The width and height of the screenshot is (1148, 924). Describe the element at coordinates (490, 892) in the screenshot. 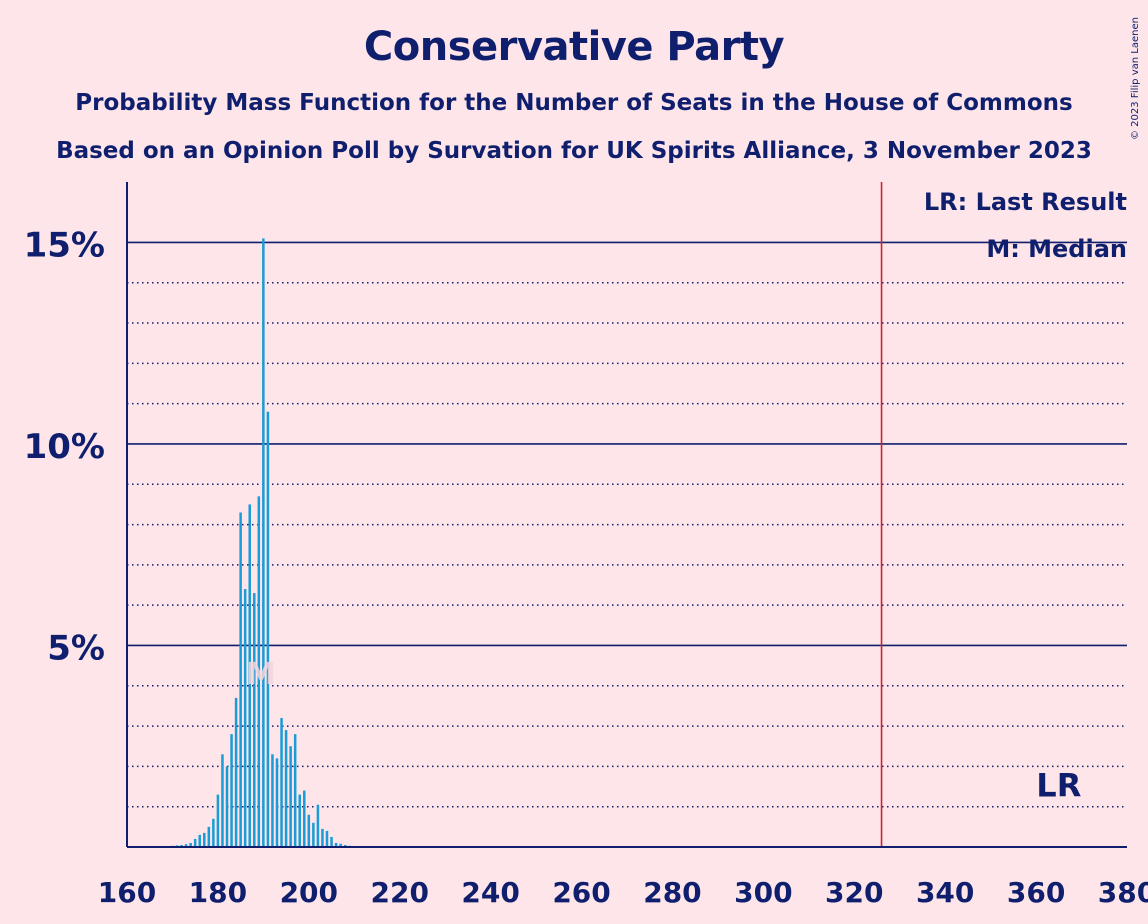

I see `x-tick-label: 240` at that location.